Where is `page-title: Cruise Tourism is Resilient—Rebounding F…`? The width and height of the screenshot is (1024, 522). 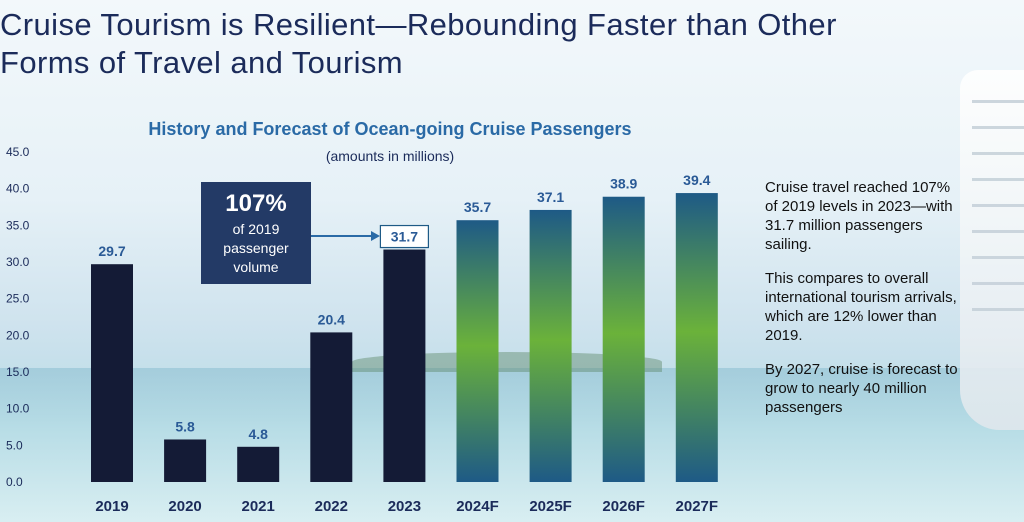
page-title: Cruise Tourism is Resilient—Rebounding F… is located at coordinates (418, 43).